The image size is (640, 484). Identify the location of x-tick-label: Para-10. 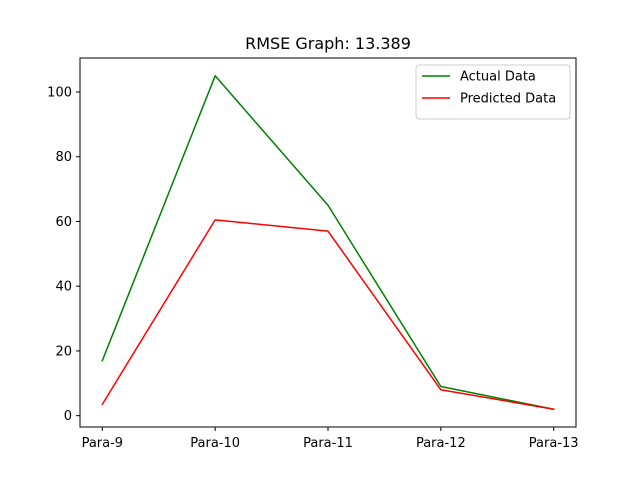
(215, 443).